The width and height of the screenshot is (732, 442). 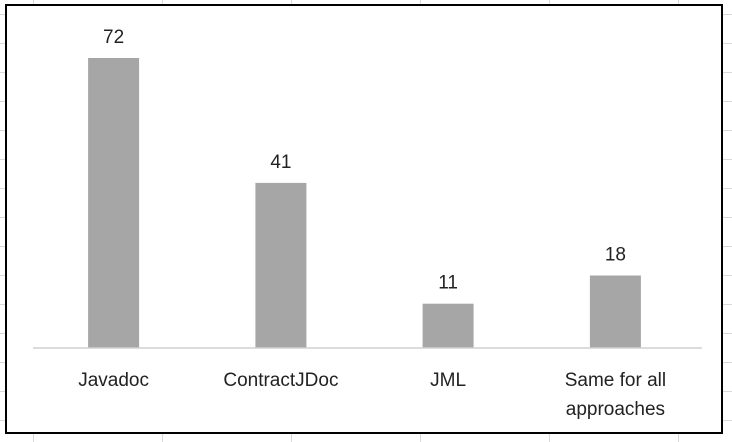 I want to click on category-label-1: ContractJDoc, so click(x=280, y=380).